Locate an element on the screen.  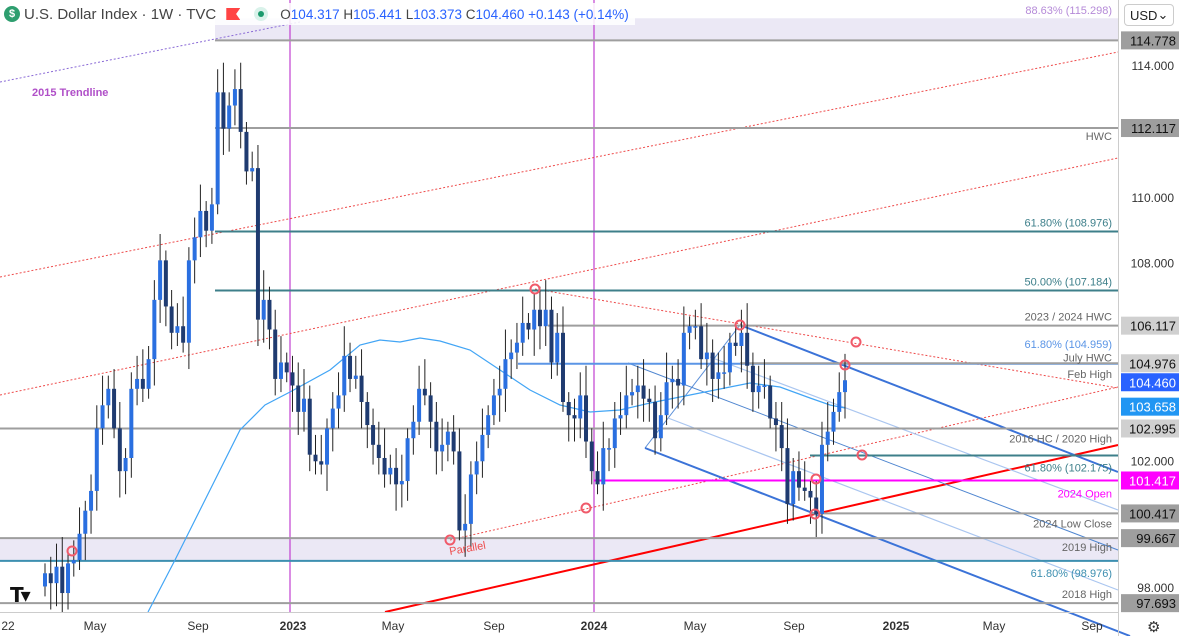
open-value: 104.317 is located at coordinates (315, 14).